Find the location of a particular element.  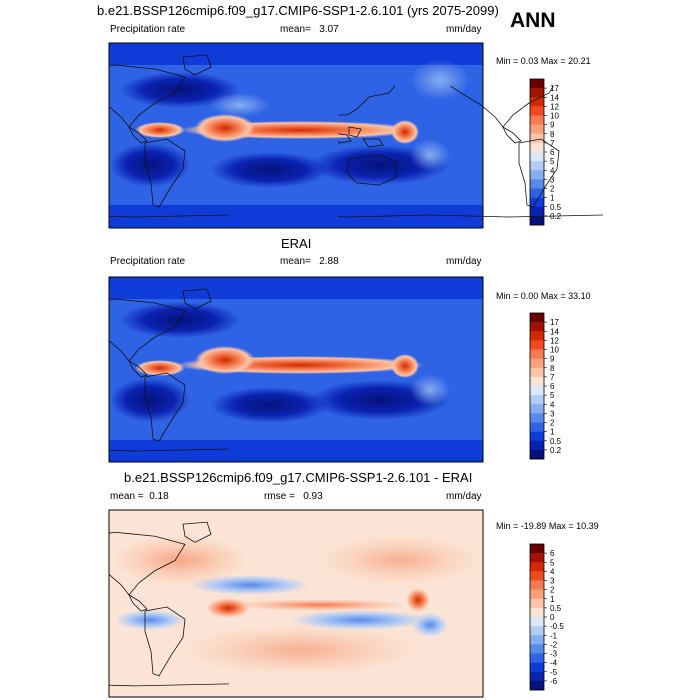

panel2-mean-label: mean= is located at coordinates (295, 261).